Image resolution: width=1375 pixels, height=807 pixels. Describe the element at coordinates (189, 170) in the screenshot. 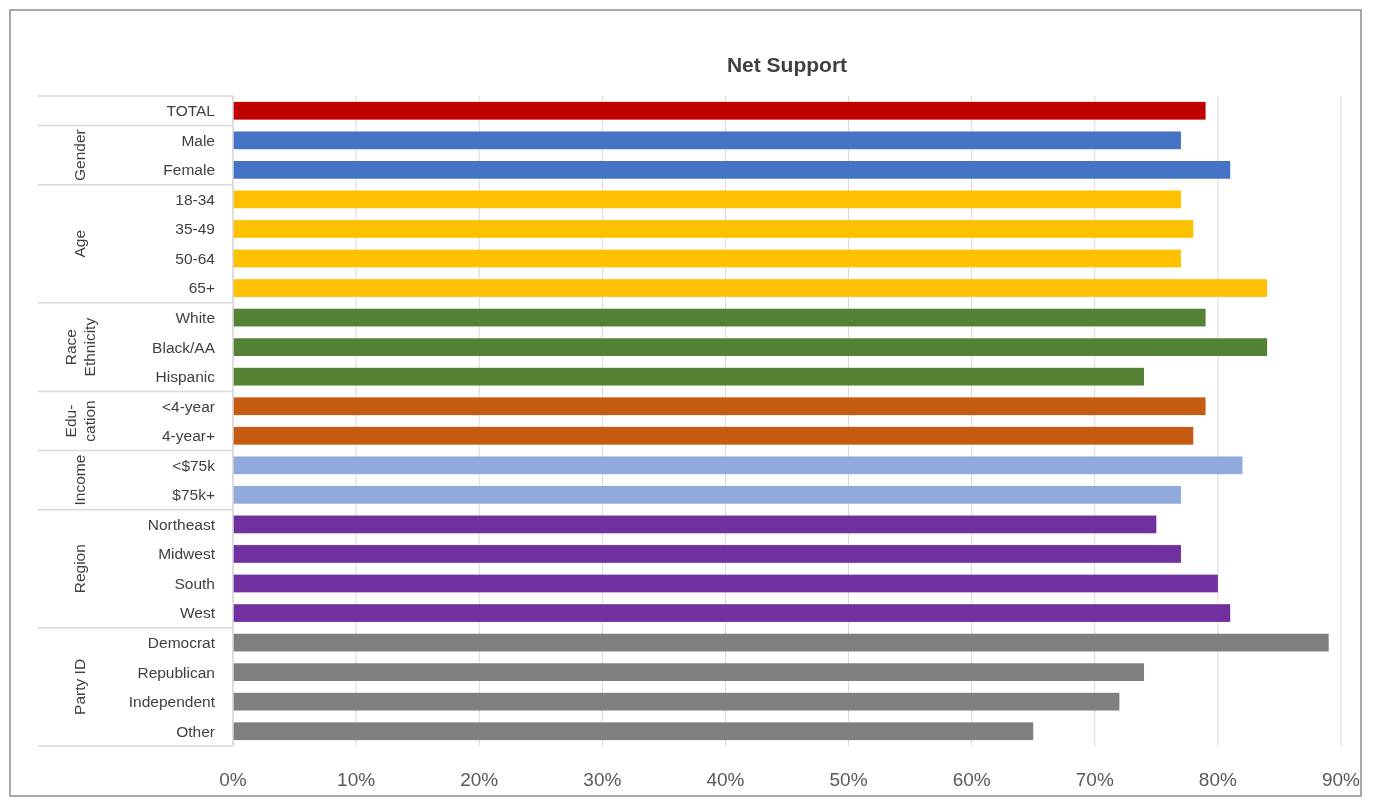

I see `y-tick-label: Female` at that location.